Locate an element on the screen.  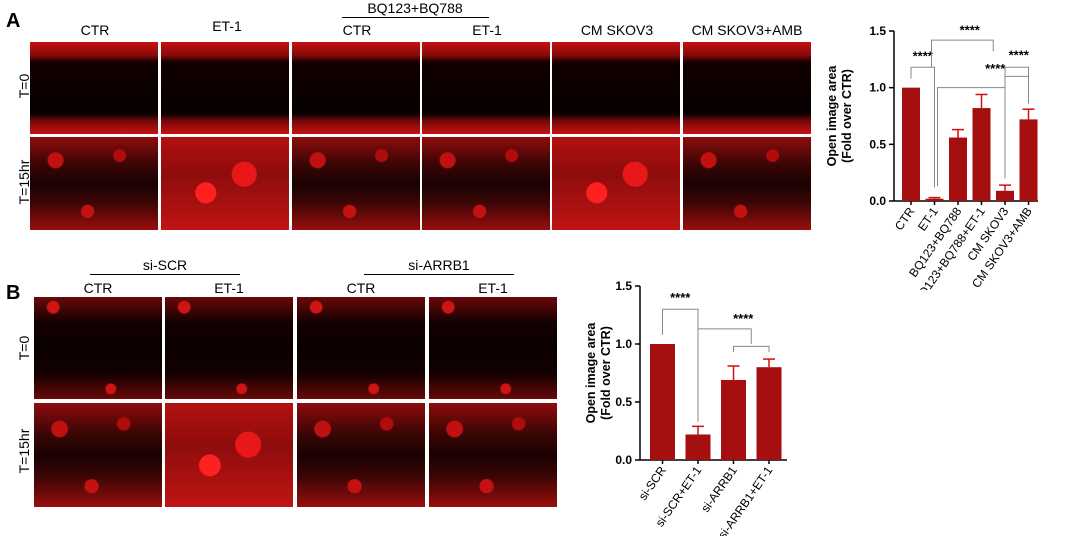
panel-b-label: B is located at coordinates (13, 293).